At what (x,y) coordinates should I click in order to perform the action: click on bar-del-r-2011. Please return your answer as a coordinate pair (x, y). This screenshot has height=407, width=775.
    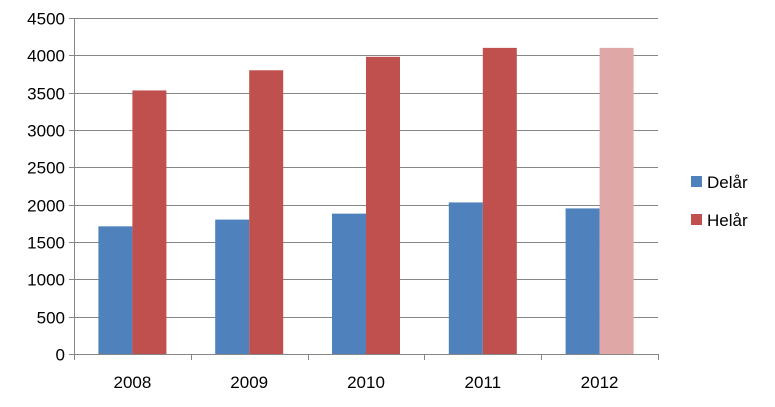
    Looking at the image, I should click on (465, 278).